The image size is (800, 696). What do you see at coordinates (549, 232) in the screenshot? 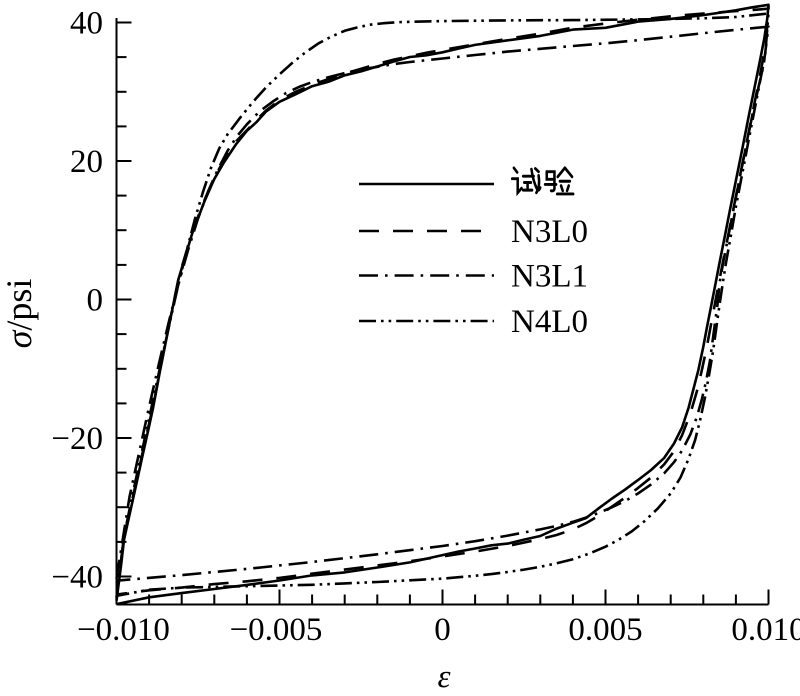
I see `svg-text: N3L0` at bounding box center [549, 232].